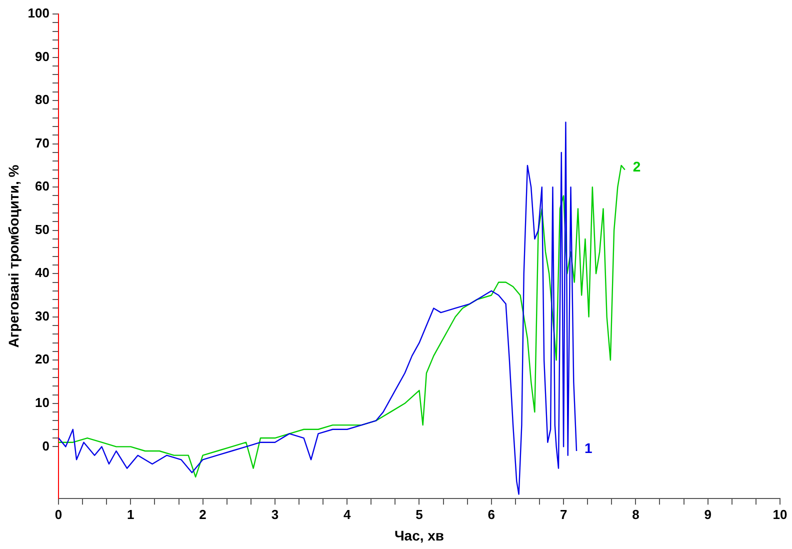  I want to click on y-tick-label: 10, so click(42, 402).